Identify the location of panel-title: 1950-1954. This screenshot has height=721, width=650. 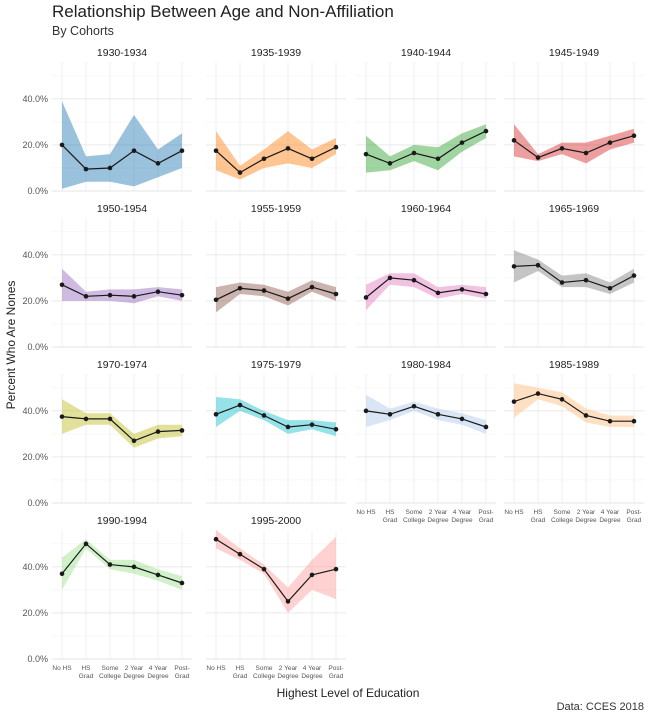
(122, 209).